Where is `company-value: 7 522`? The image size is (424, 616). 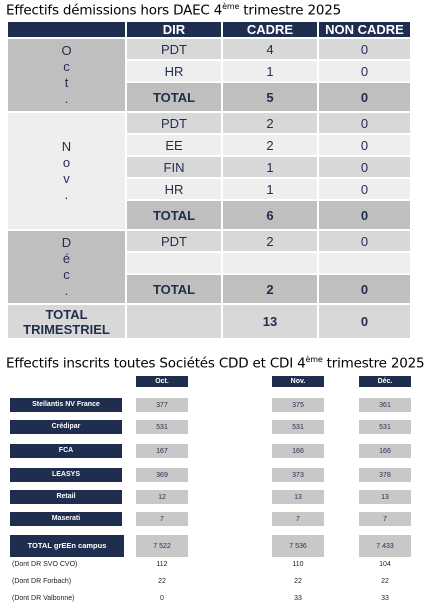 company-value: 7 522 is located at coordinates (162, 546).